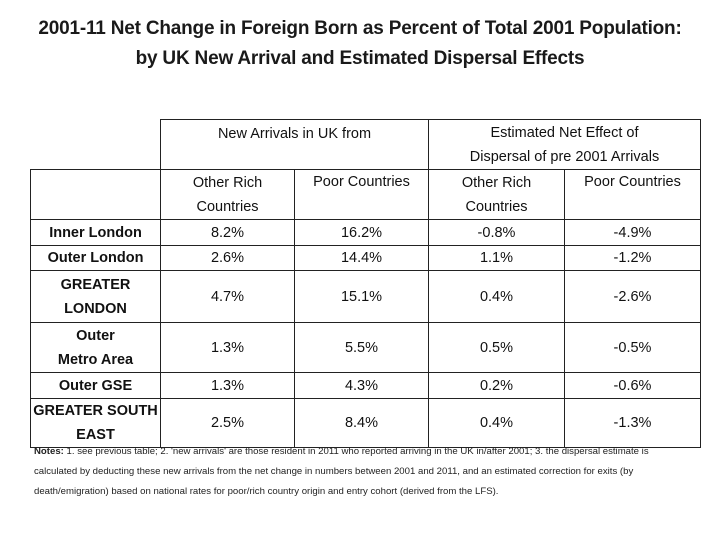  I want to click on cell-value: -2.6%, so click(632, 296).